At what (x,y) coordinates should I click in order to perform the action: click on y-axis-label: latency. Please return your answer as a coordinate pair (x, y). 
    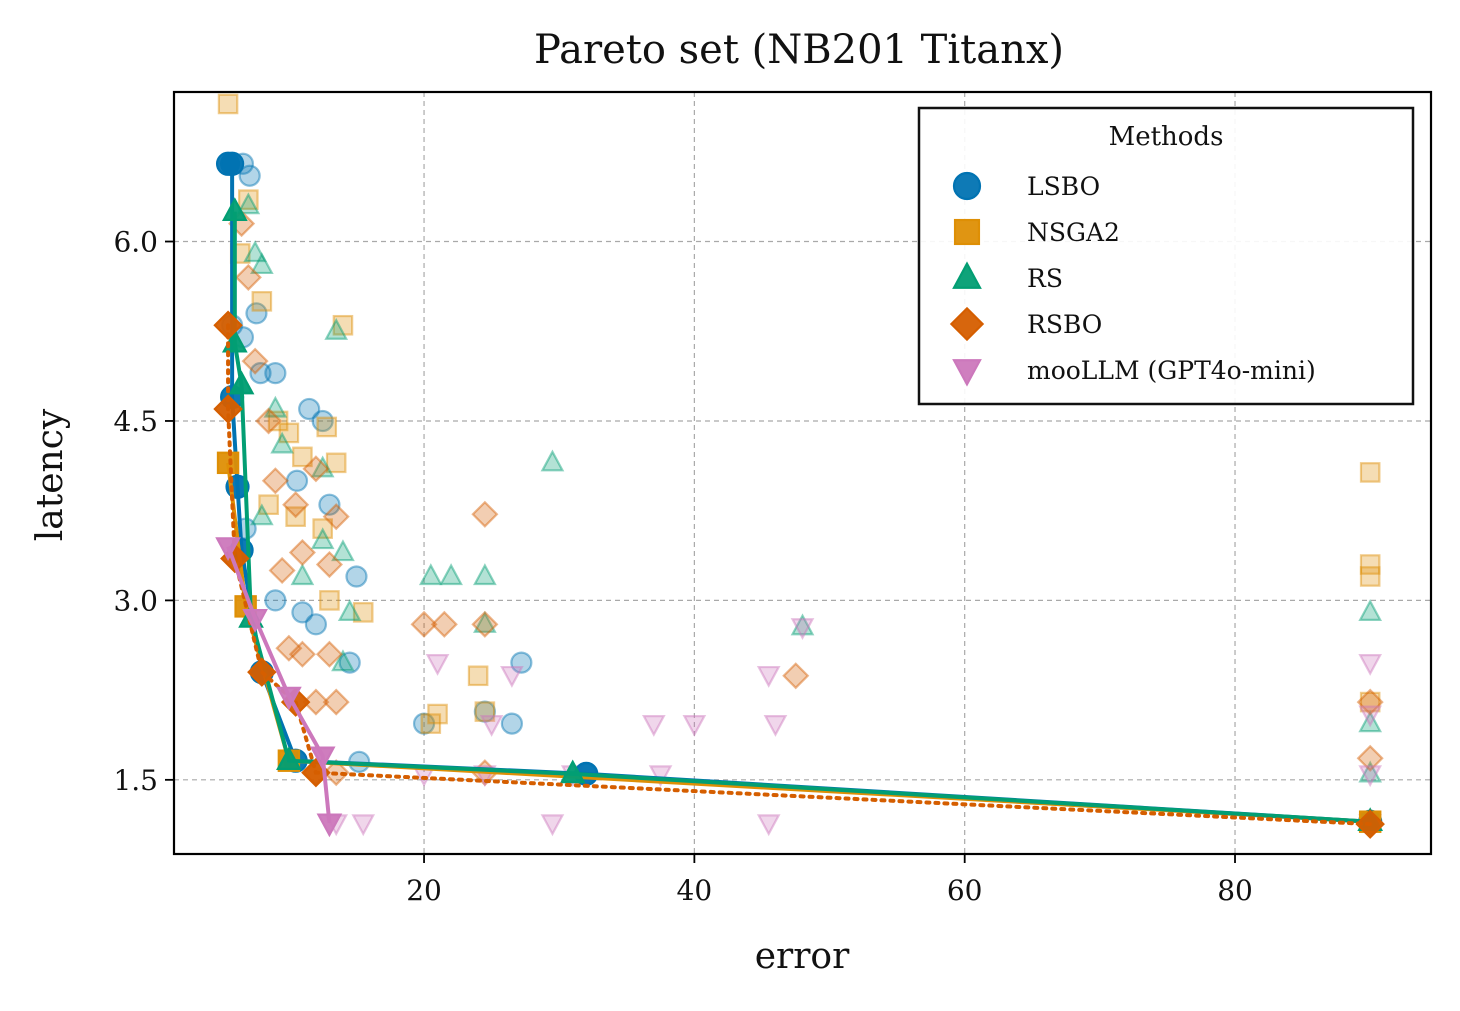
    Looking at the image, I should click on (50, 474).